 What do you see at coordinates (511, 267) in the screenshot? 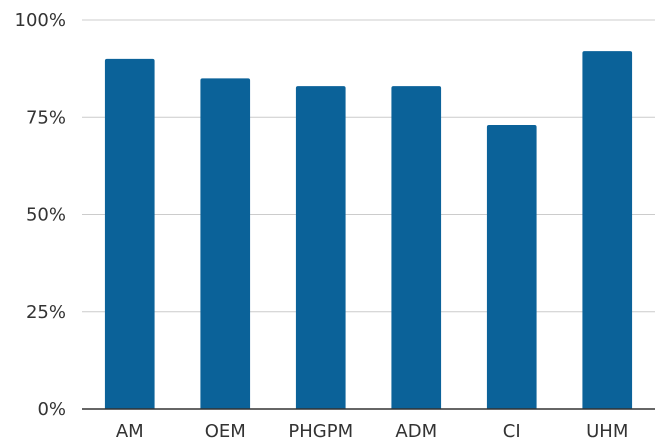
I see `bar-ci` at bounding box center [511, 267].